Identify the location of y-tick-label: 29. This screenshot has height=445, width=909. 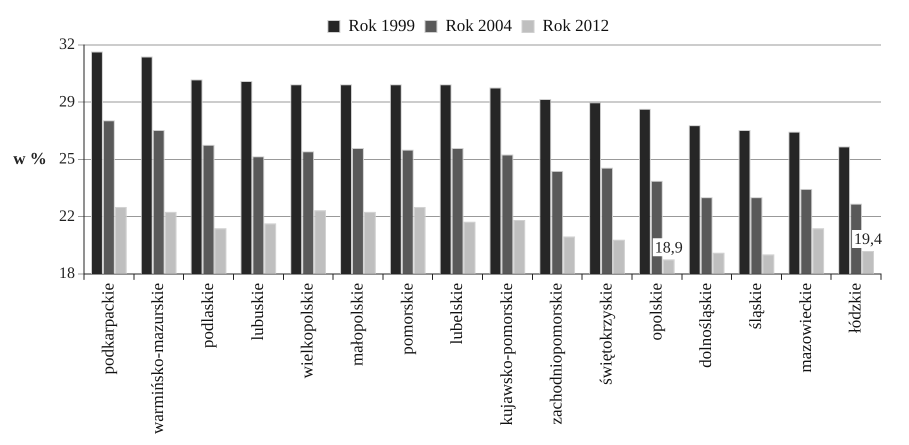
(67, 101).